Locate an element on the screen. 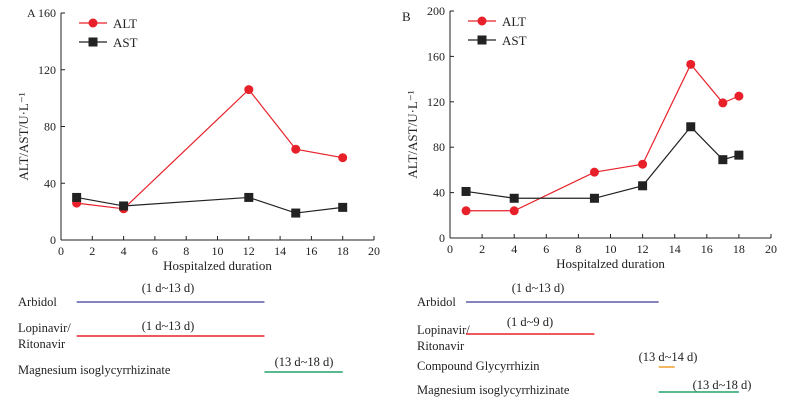  panel-b-x-tick-label: 4 is located at coordinates (514, 249).